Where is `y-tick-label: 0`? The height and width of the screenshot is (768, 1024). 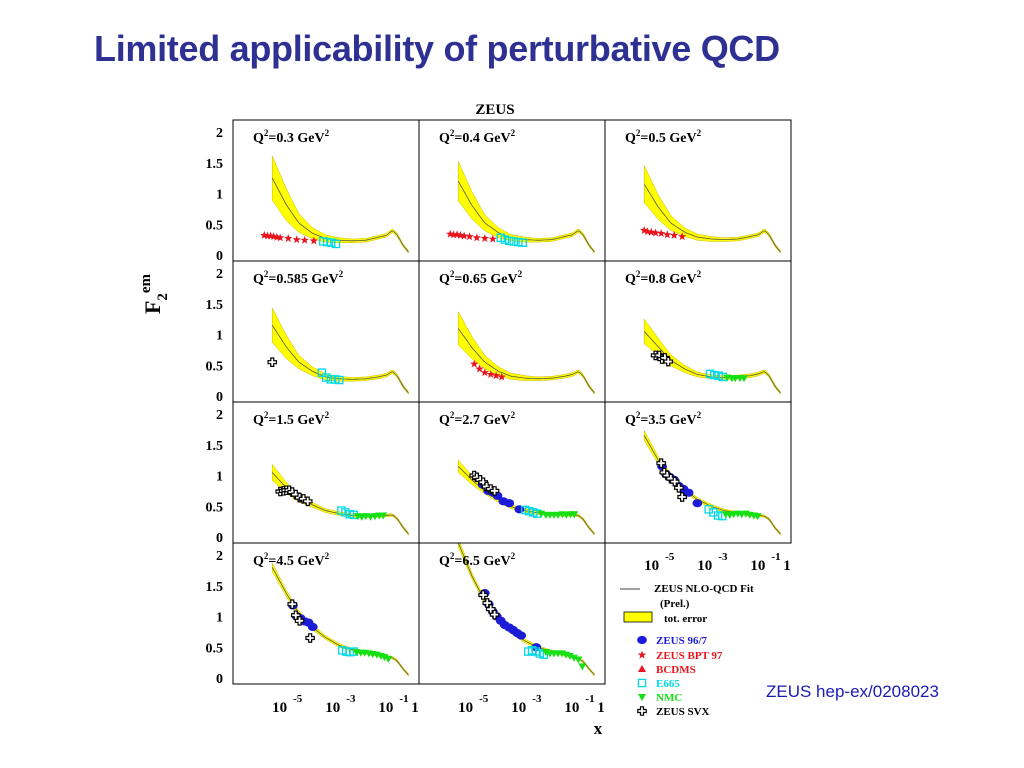
y-tick-label: 0 is located at coordinates (219, 679).